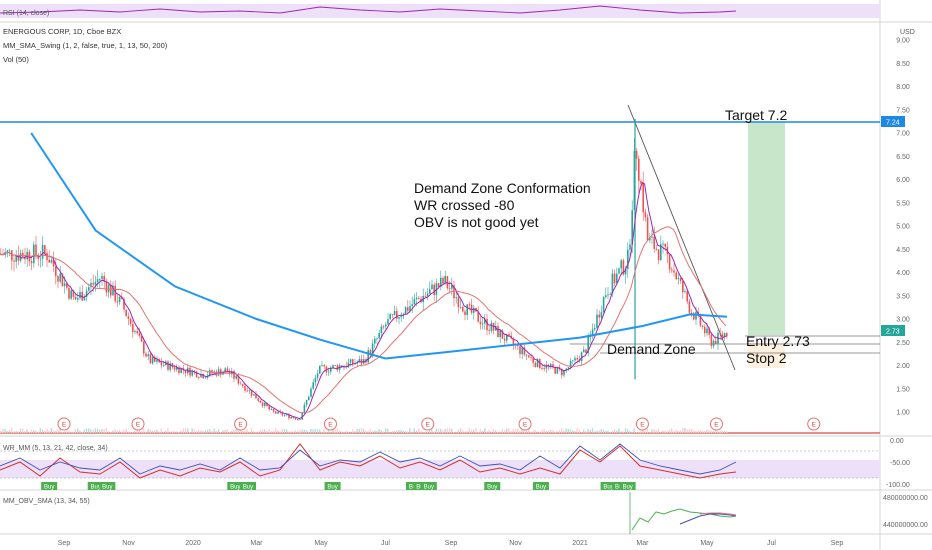 The height and width of the screenshot is (550, 932). Describe the element at coordinates (903, 273) in the screenshot. I see `y-tick-label: 4.00` at that location.